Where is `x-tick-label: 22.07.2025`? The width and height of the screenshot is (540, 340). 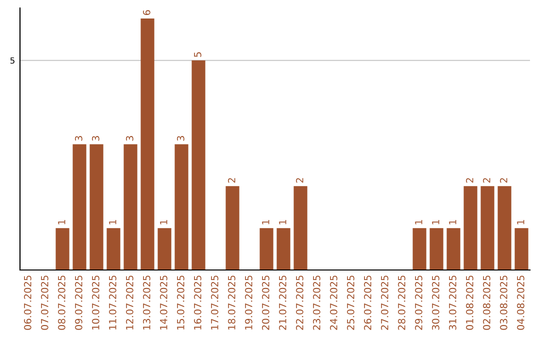
x-tick-label: 22.07.2025 is located at coordinates (300, 303).